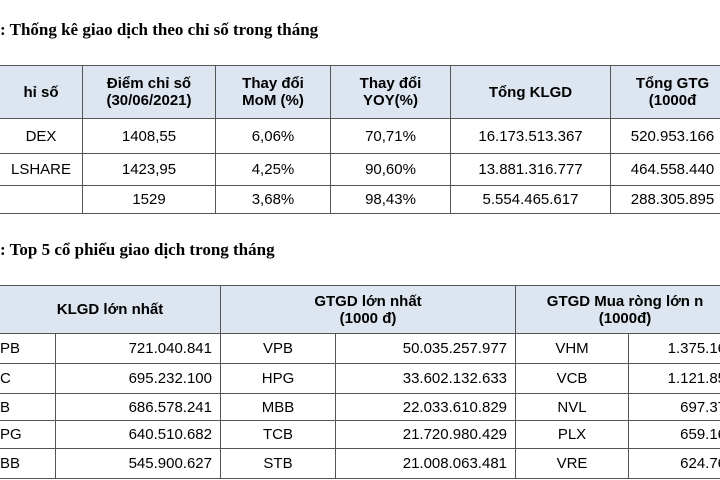 Image resolution: width=720 pixels, height=480 pixels. Describe the element at coordinates (368, 318) in the screenshot. I see `header-text: (1000 đ)` at that location.